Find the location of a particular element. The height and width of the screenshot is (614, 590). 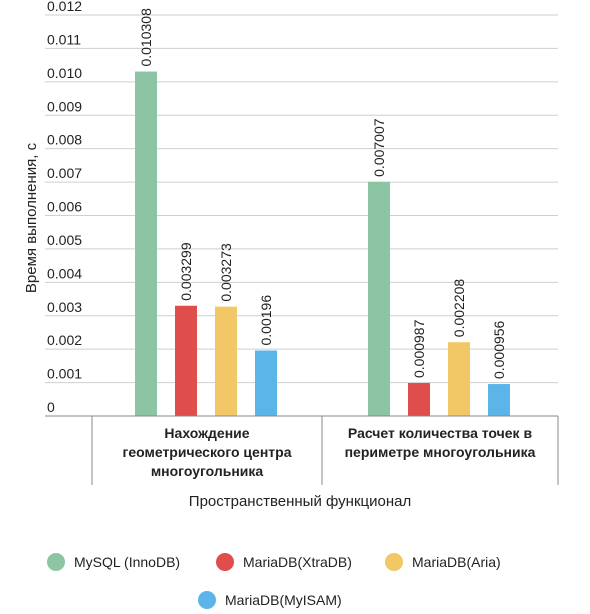

y-tick-label: 0.005 is located at coordinates (64, 240).